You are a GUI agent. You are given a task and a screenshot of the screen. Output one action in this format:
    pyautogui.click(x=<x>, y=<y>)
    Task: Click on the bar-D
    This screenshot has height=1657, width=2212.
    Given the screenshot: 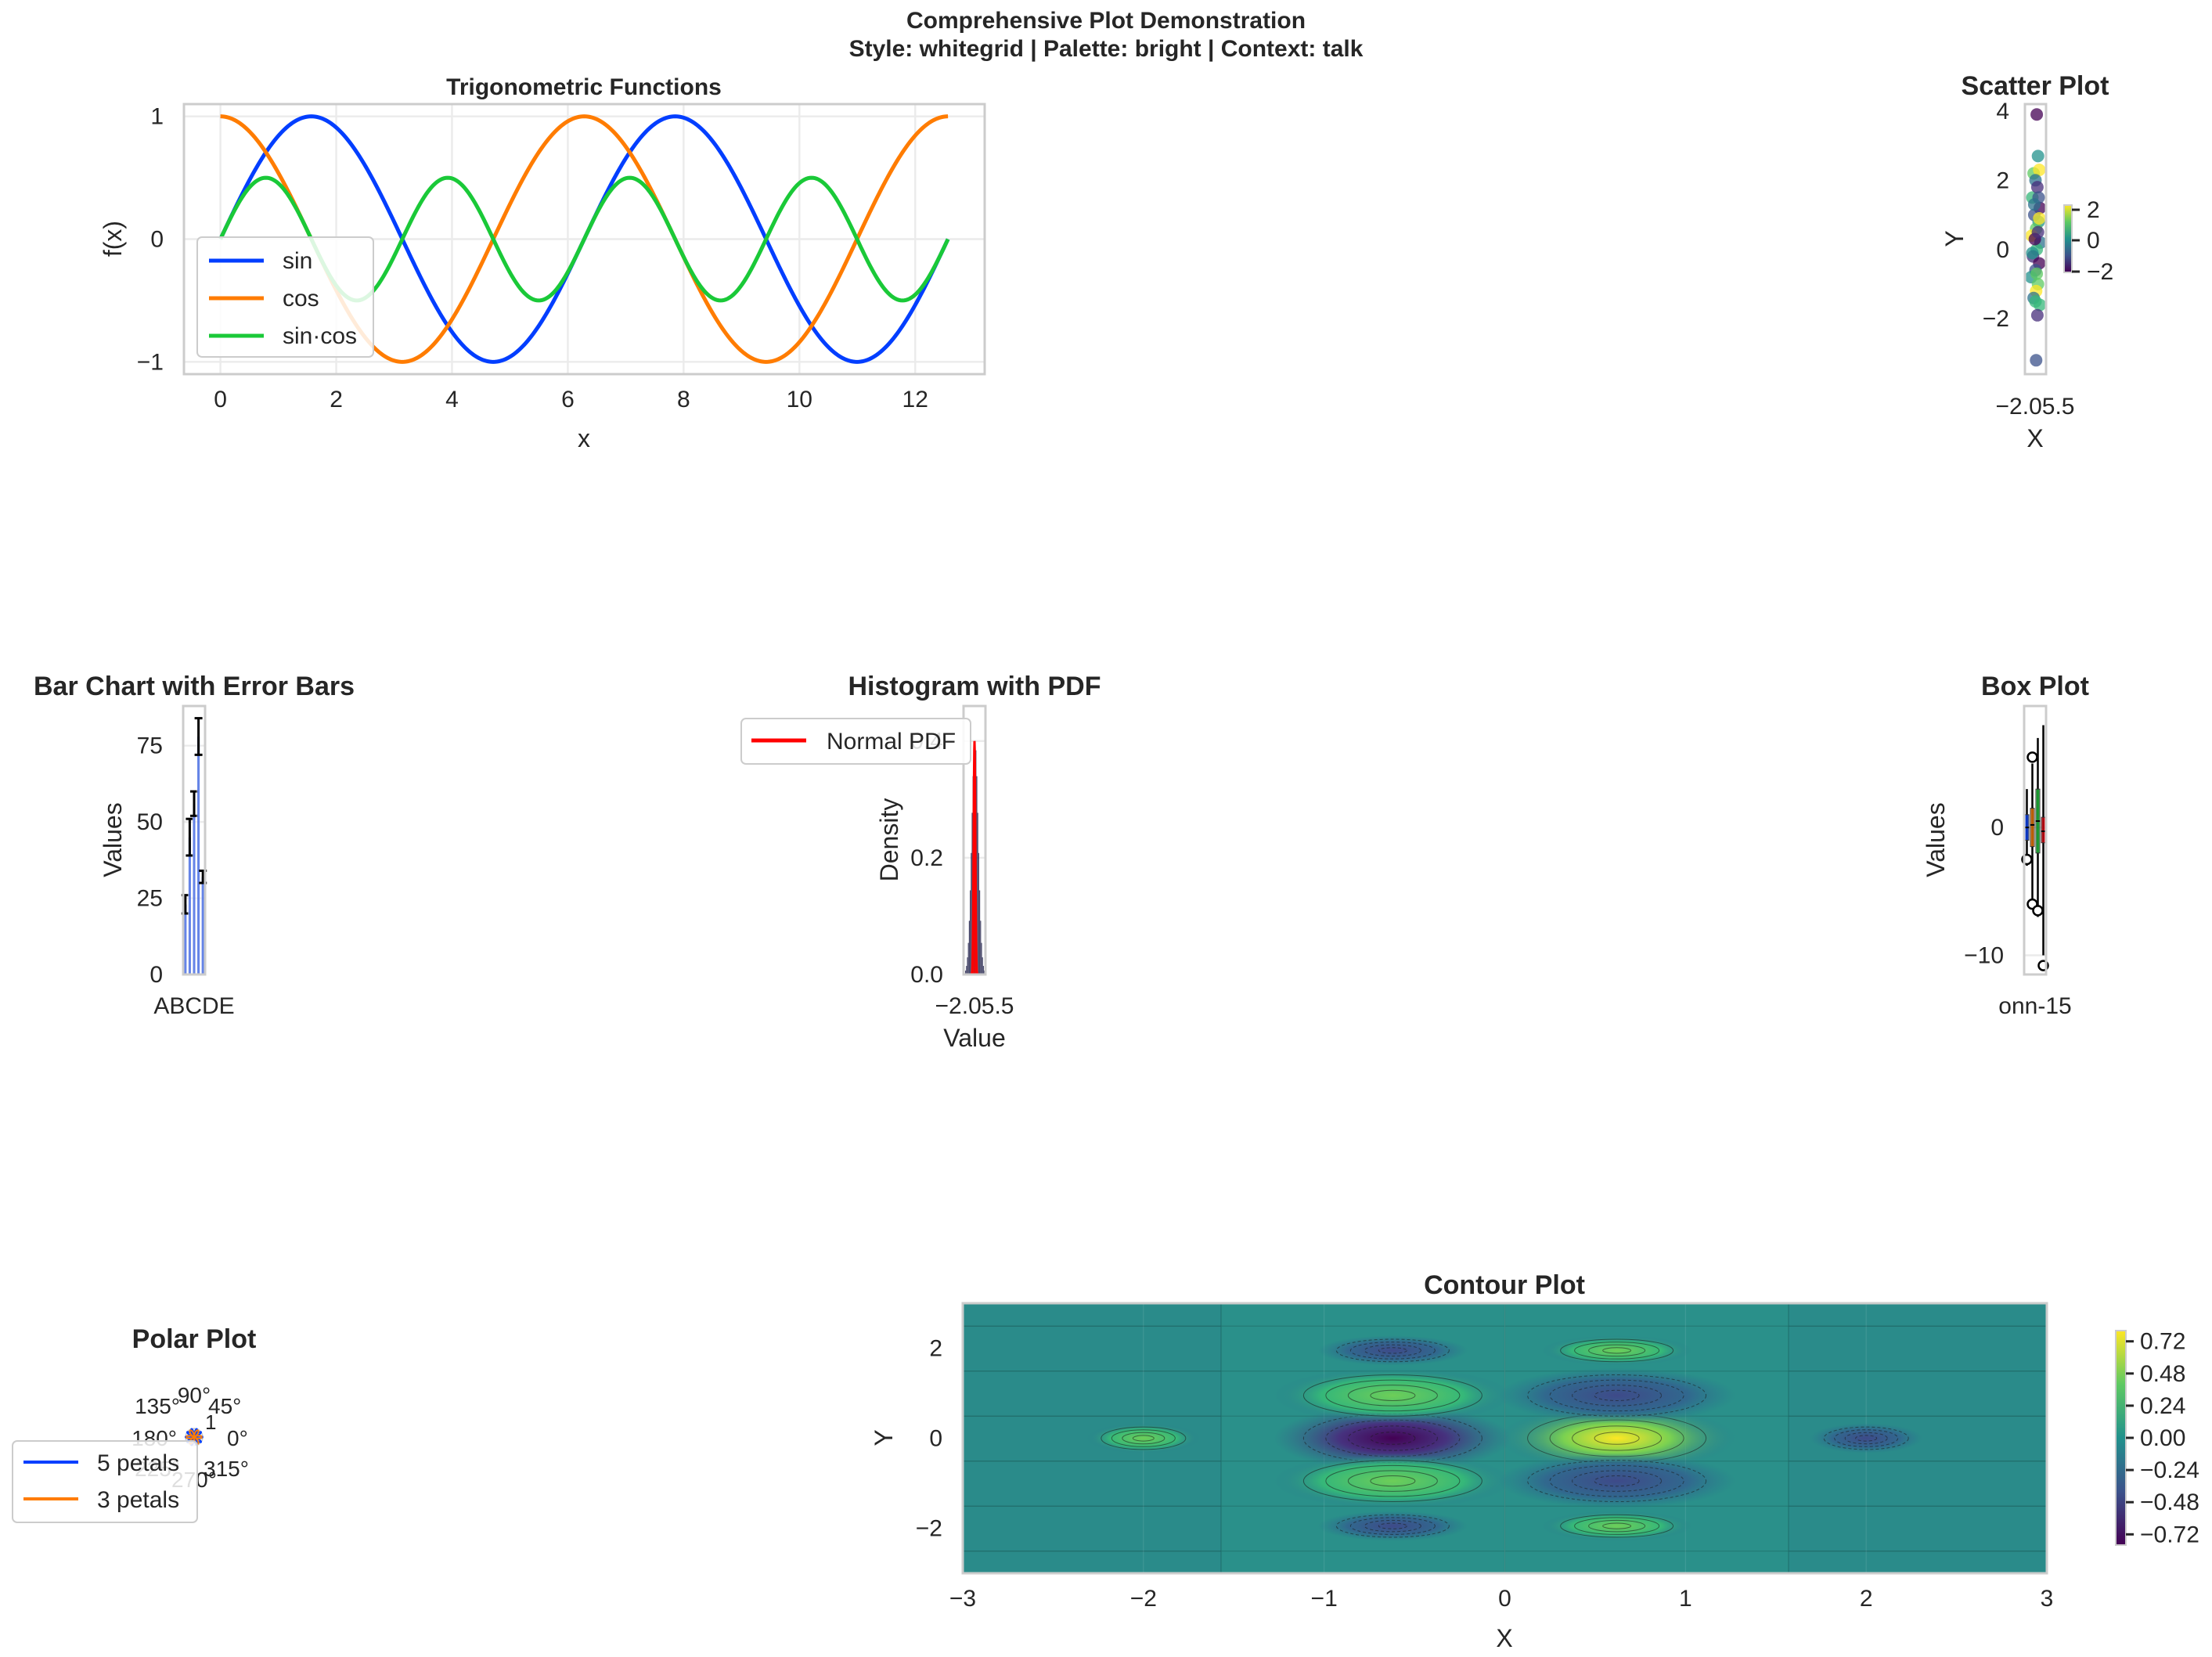 What is the action you would take?
    pyautogui.click(x=198, y=856)
    